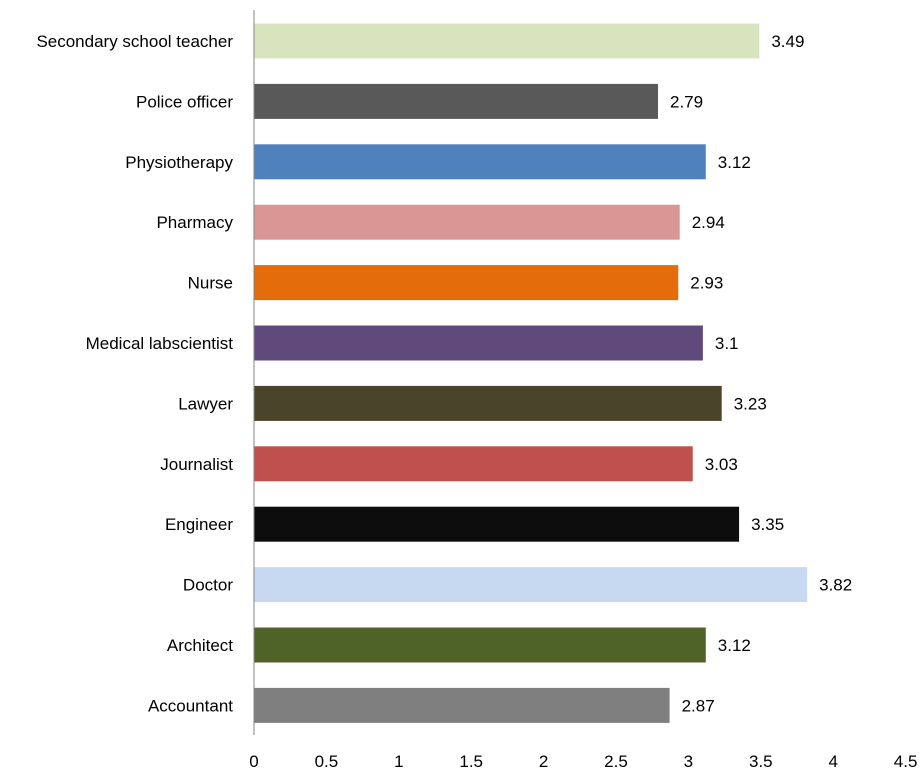  What do you see at coordinates (190, 705) in the screenshot?
I see `category-label: Accountant` at bounding box center [190, 705].